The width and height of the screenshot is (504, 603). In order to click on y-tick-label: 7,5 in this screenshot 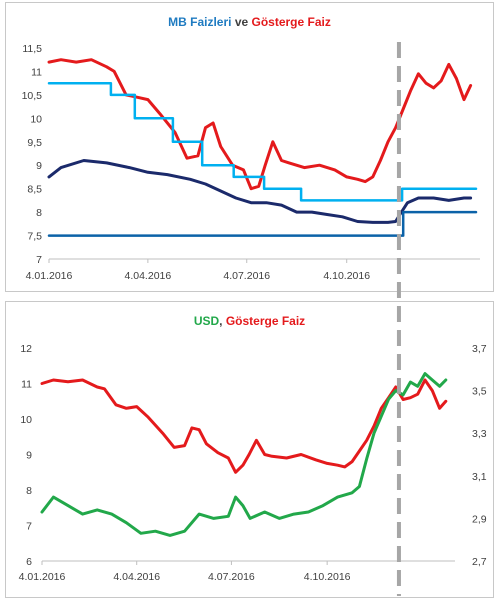, I will do `click(34, 237)`.